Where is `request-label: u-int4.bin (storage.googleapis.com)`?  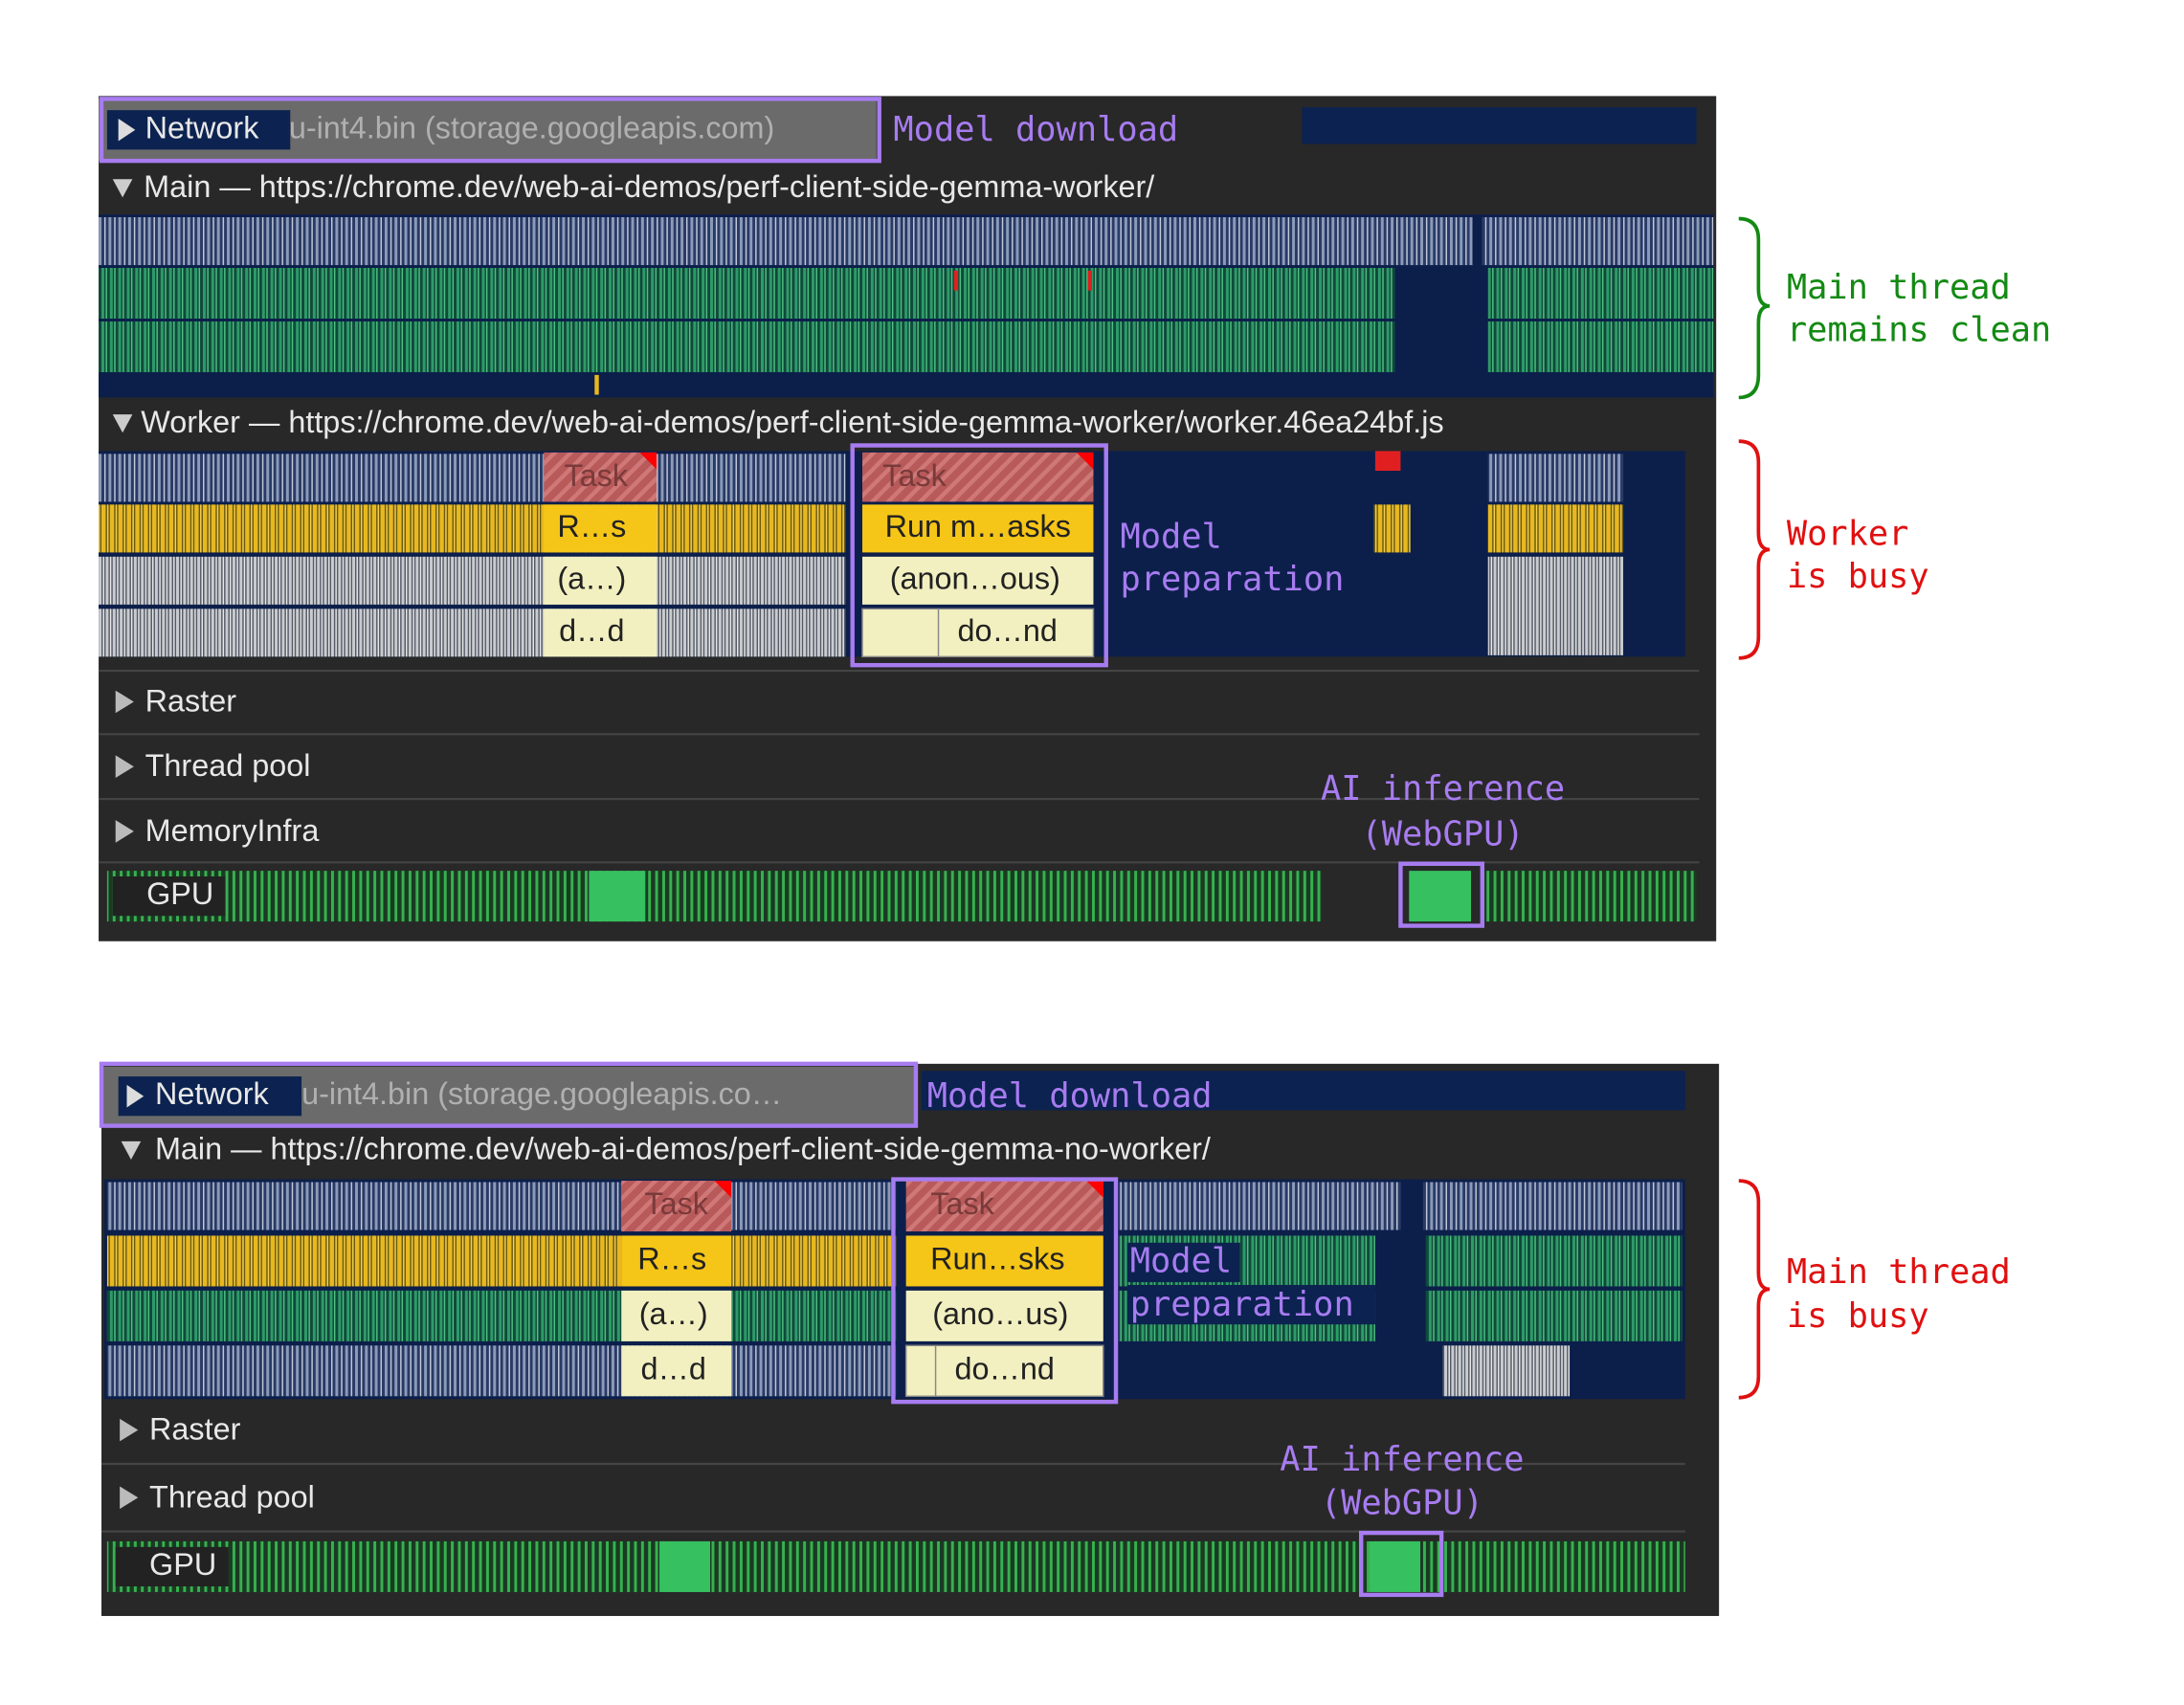
request-label: u-int4.bin (storage.googleapis.com) is located at coordinates (532, 127).